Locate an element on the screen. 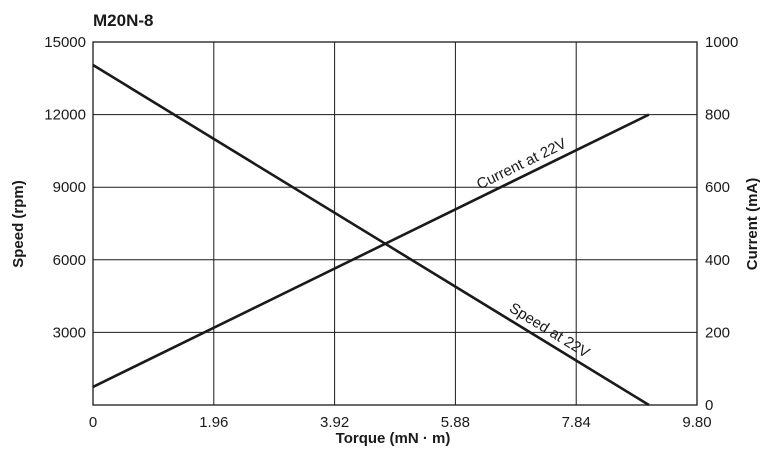  y-right-tick-label: 600 is located at coordinates (717, 187).